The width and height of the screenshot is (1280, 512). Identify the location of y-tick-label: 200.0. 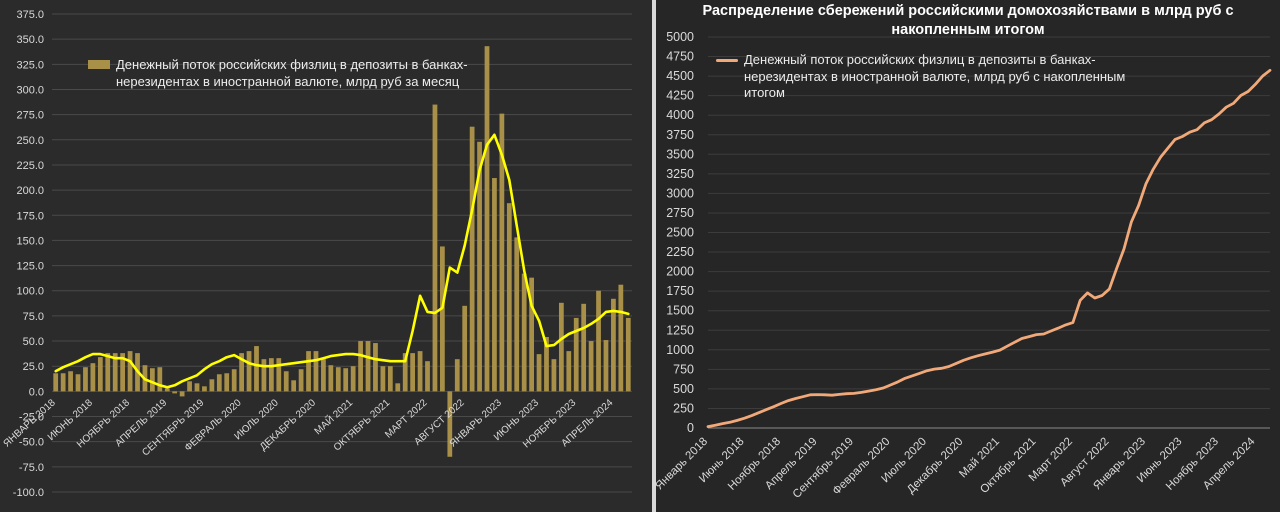
(30, 191).